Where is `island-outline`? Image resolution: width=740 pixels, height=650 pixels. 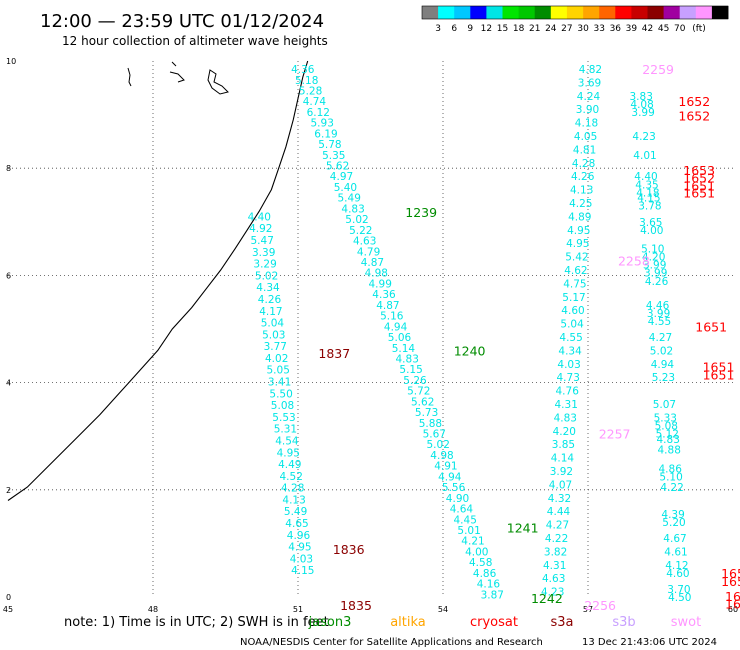 island-outline is located at coordinates (129, 77).